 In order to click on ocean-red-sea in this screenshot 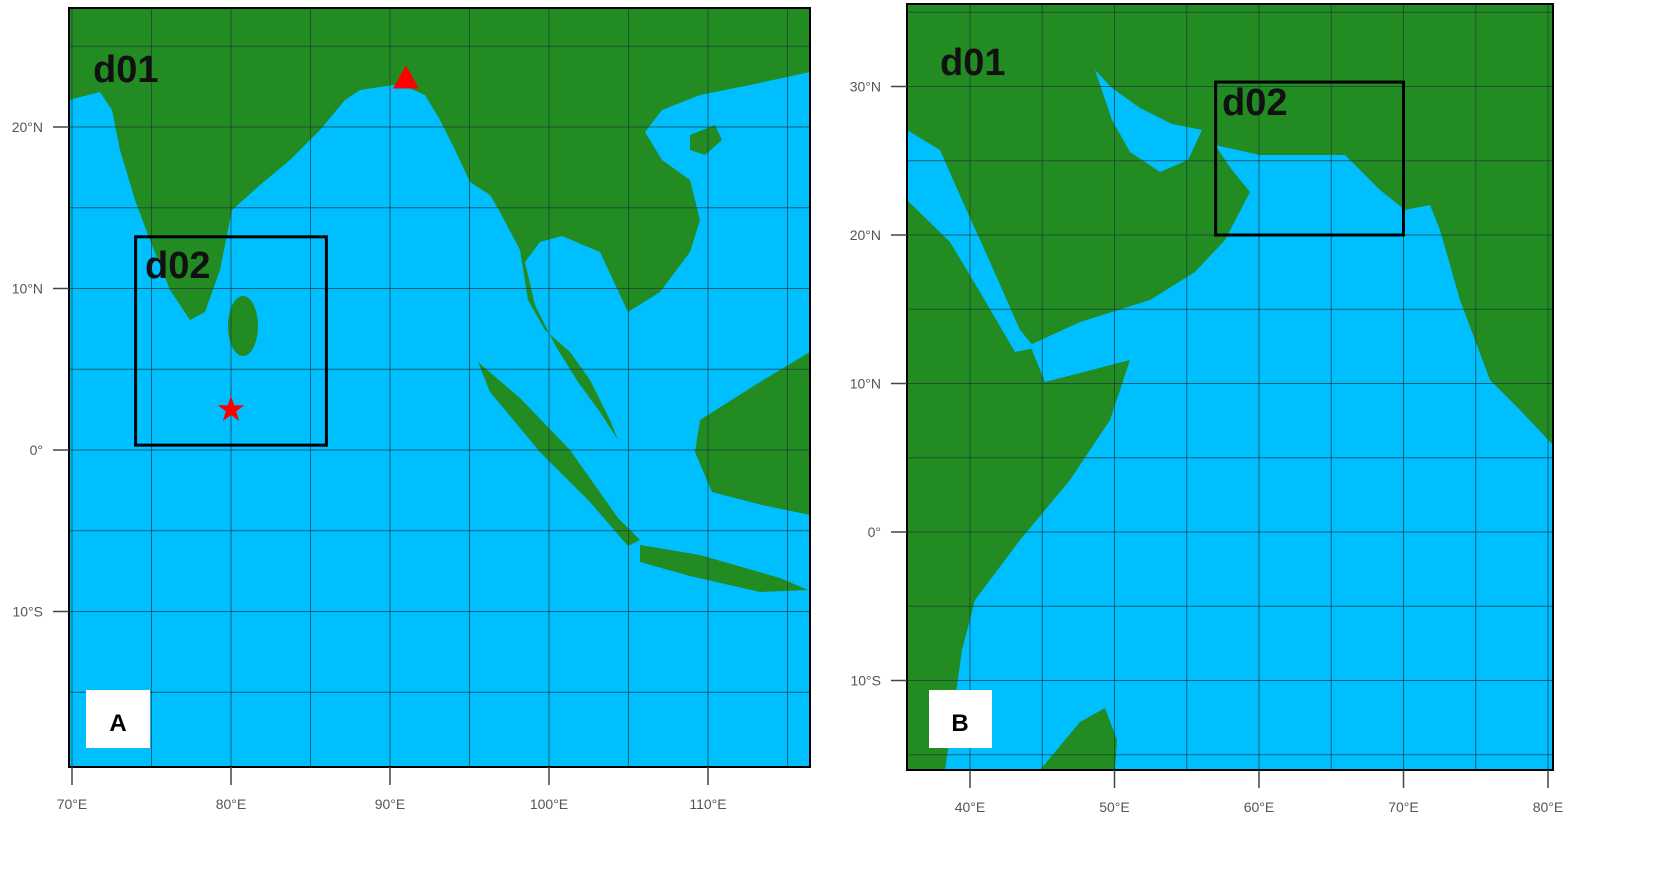, I will do `click(971, 241)`.